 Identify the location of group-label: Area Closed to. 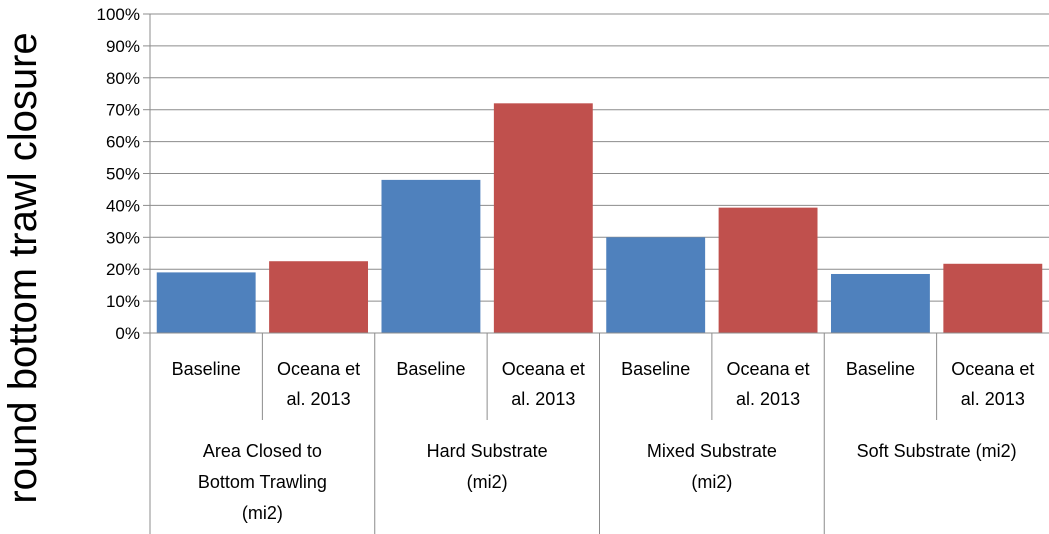
(262, 451).